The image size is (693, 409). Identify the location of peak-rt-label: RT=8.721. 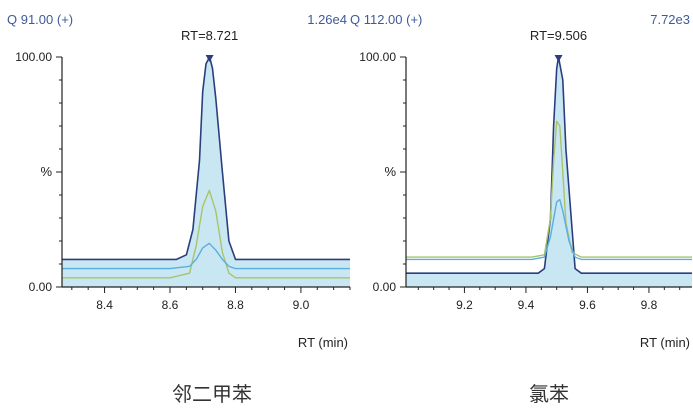
(209, 35).